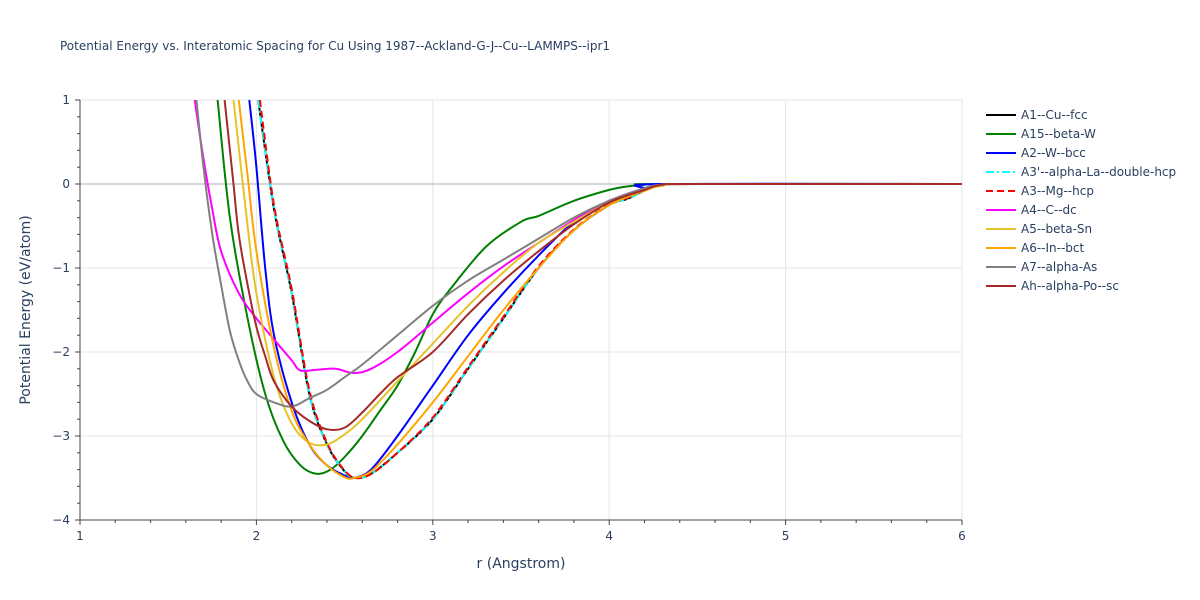 The width and height of the screenshot is (1200, 600). Describe the element at coordinates (521, 564) in the screenshot. I see `x-axis-label: r (Angstrom)` at that location.